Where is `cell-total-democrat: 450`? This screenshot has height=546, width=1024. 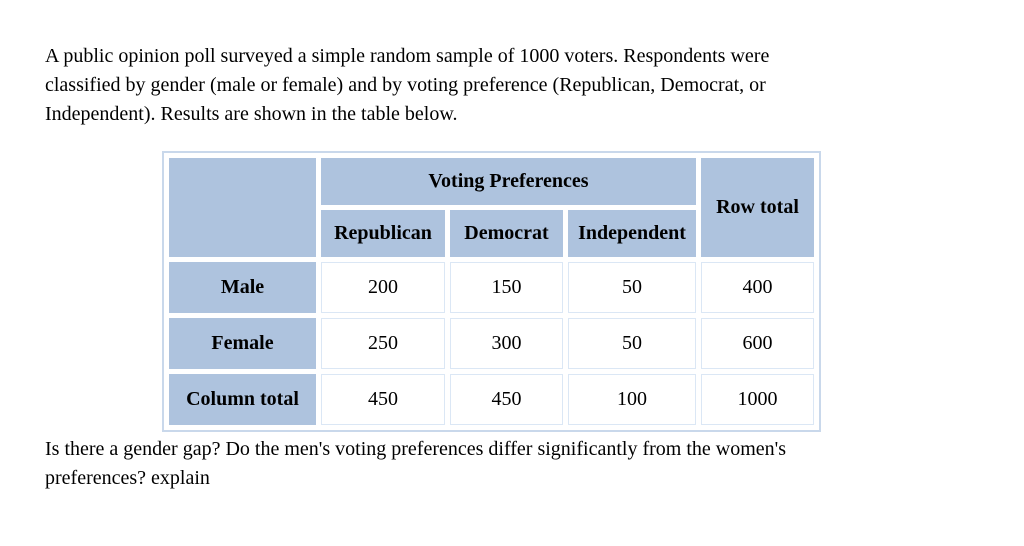
cell-total-democrat: 450 is located at coordinates (506, 399).